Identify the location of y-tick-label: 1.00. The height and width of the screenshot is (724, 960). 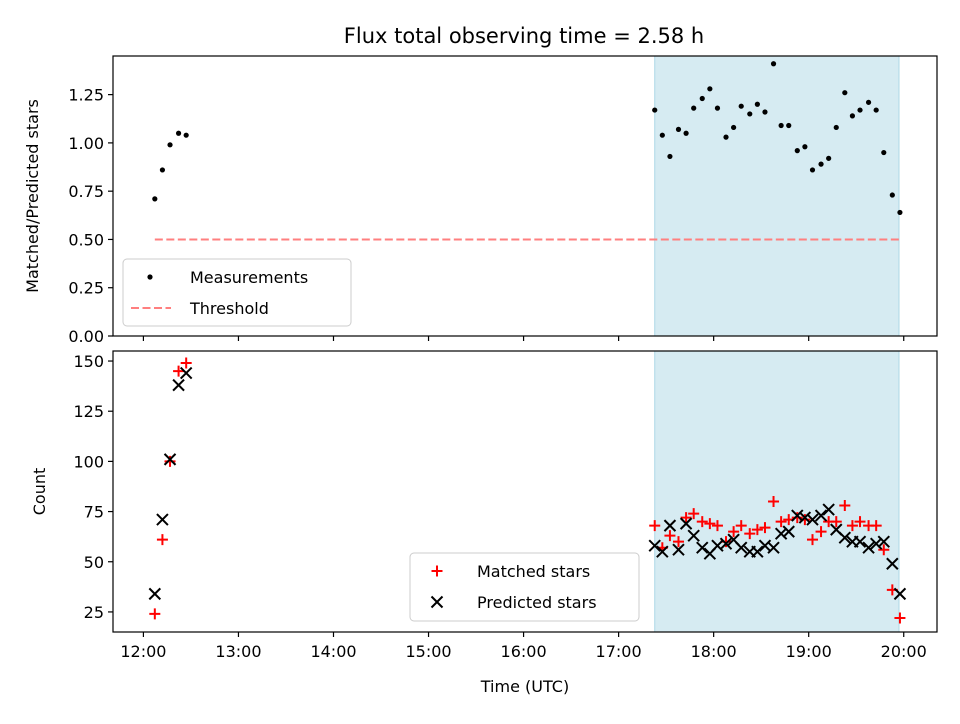
(86, 143).